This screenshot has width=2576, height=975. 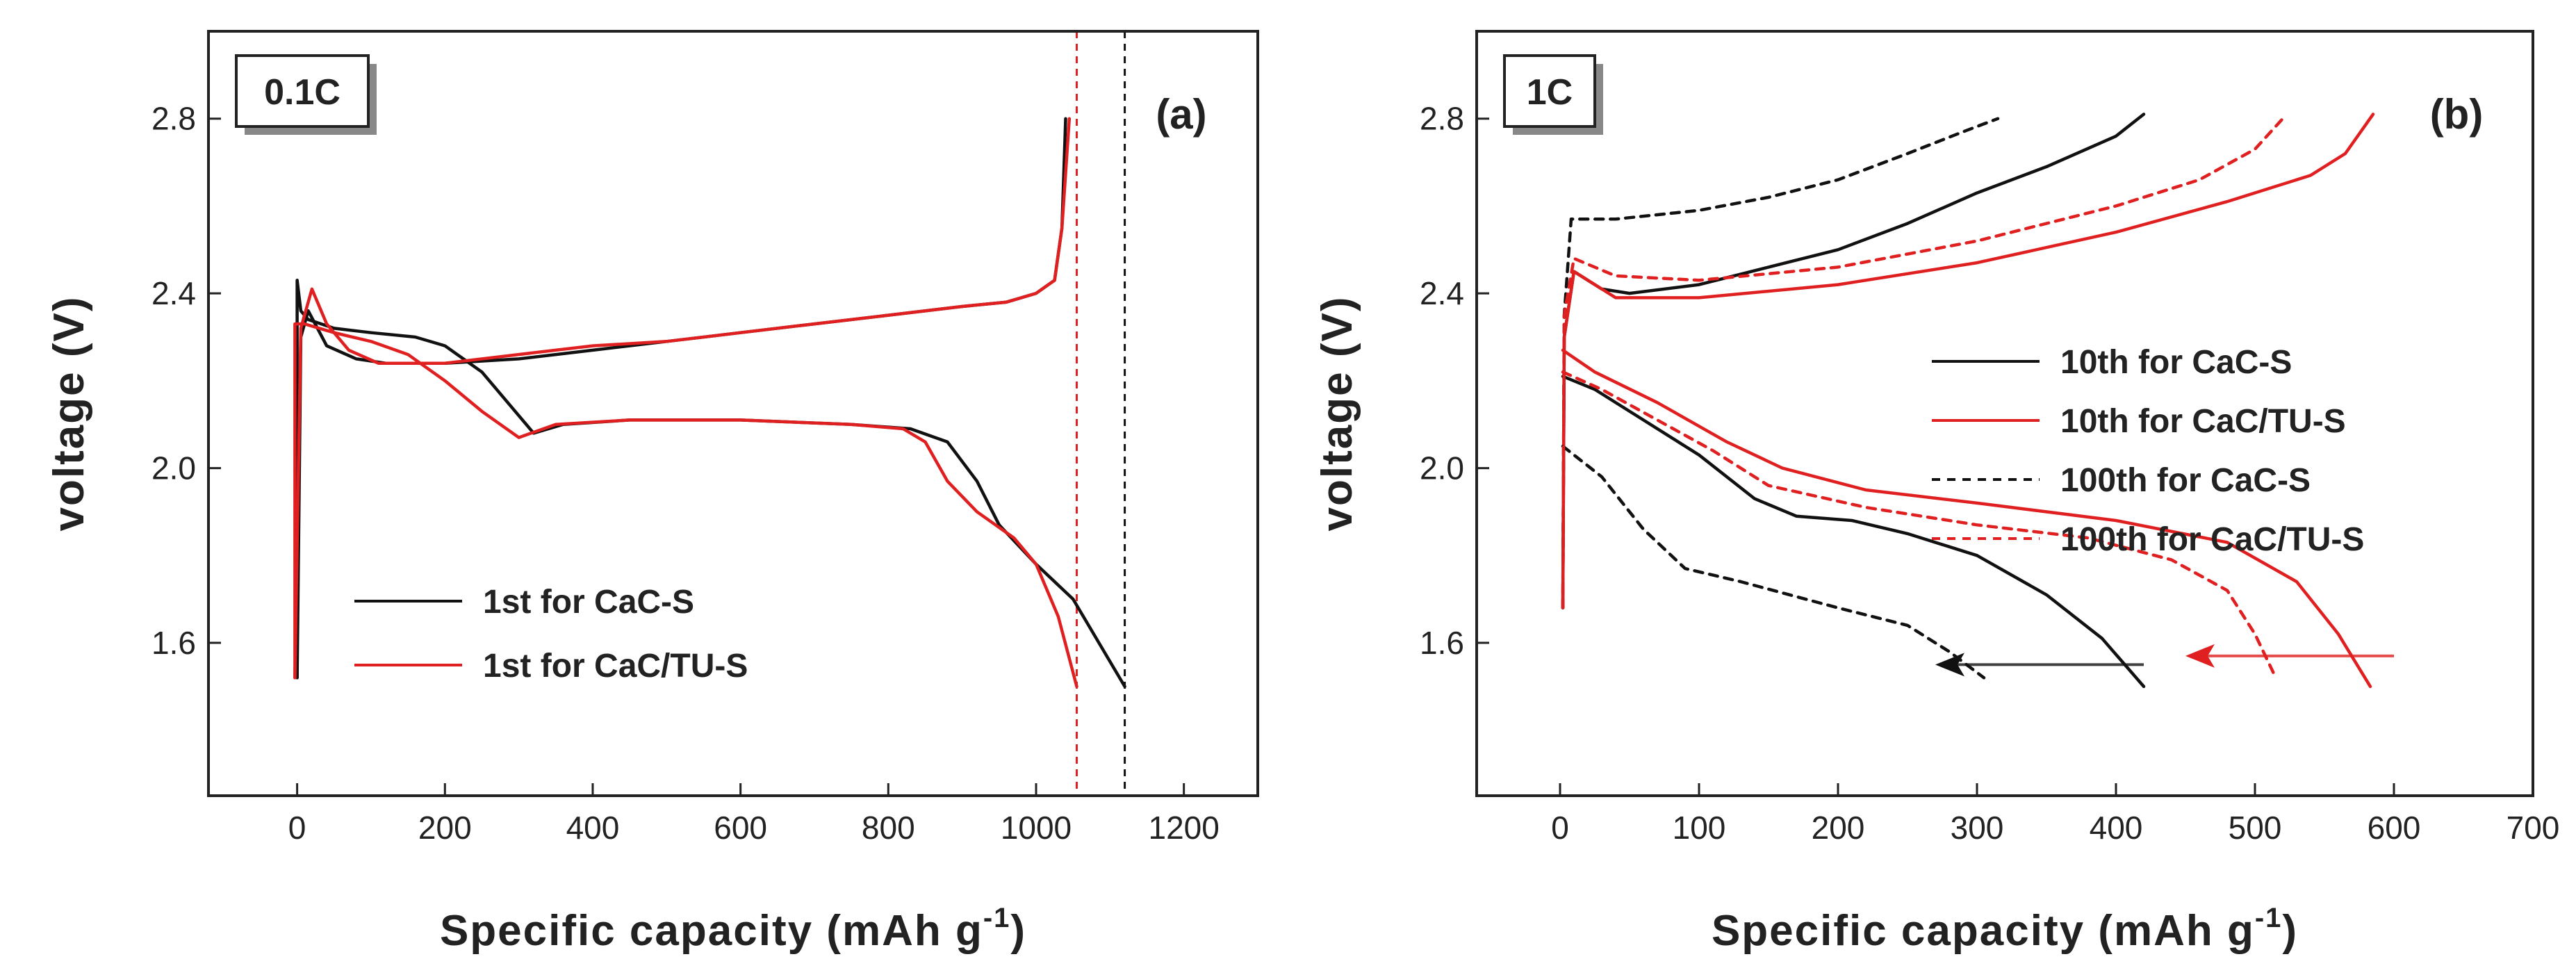 What do you see at coordinates (1838, 828) in the screenshot?
I see `panel-b-xtick-label-2: 200` at bounding box center [1838, 828].